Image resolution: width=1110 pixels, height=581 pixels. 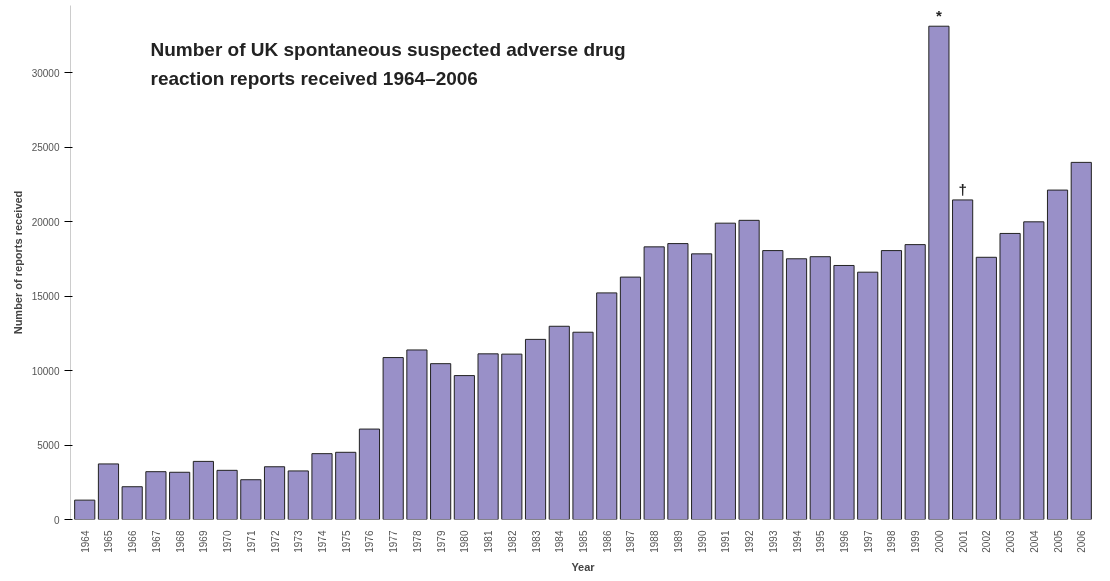 What do you see at coordinates (1034, 541) in the screenshot?
I see `x-tick-label: 2004` at bounding box center [1034, 541].